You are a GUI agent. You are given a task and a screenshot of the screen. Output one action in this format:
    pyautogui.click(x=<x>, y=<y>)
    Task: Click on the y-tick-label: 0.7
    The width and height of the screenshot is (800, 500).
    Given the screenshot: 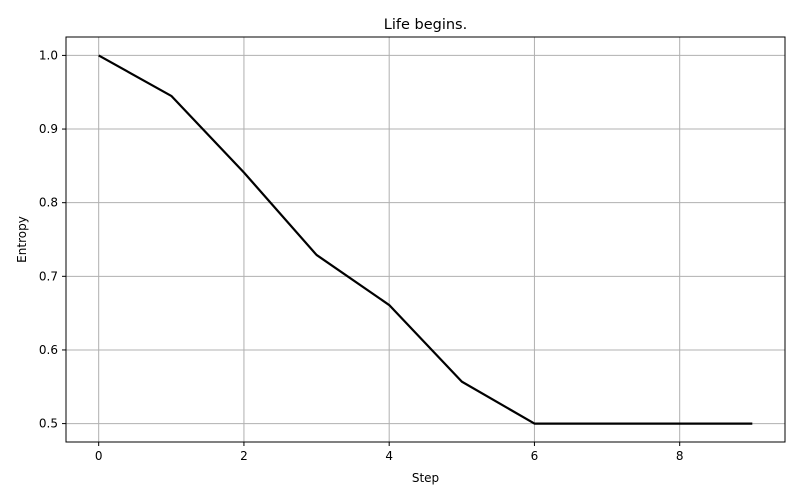 What is the action you would take?
    pyautogui.click(x=48, y=276)
    